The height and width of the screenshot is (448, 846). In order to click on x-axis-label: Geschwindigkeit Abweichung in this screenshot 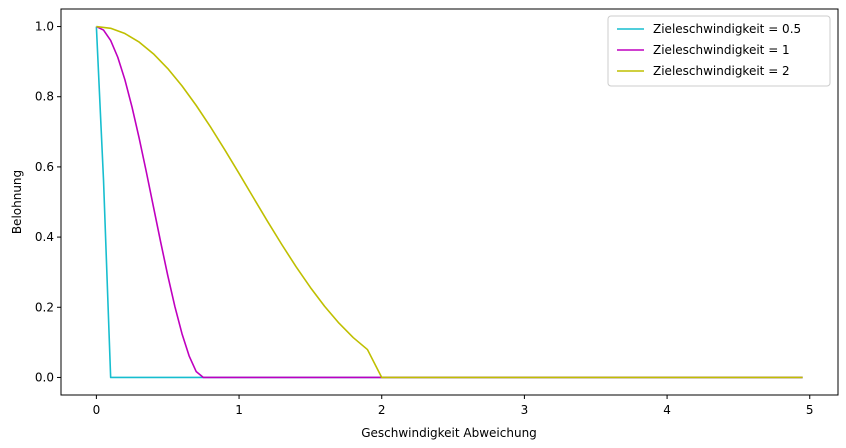, I will do `click(449, 433)`.